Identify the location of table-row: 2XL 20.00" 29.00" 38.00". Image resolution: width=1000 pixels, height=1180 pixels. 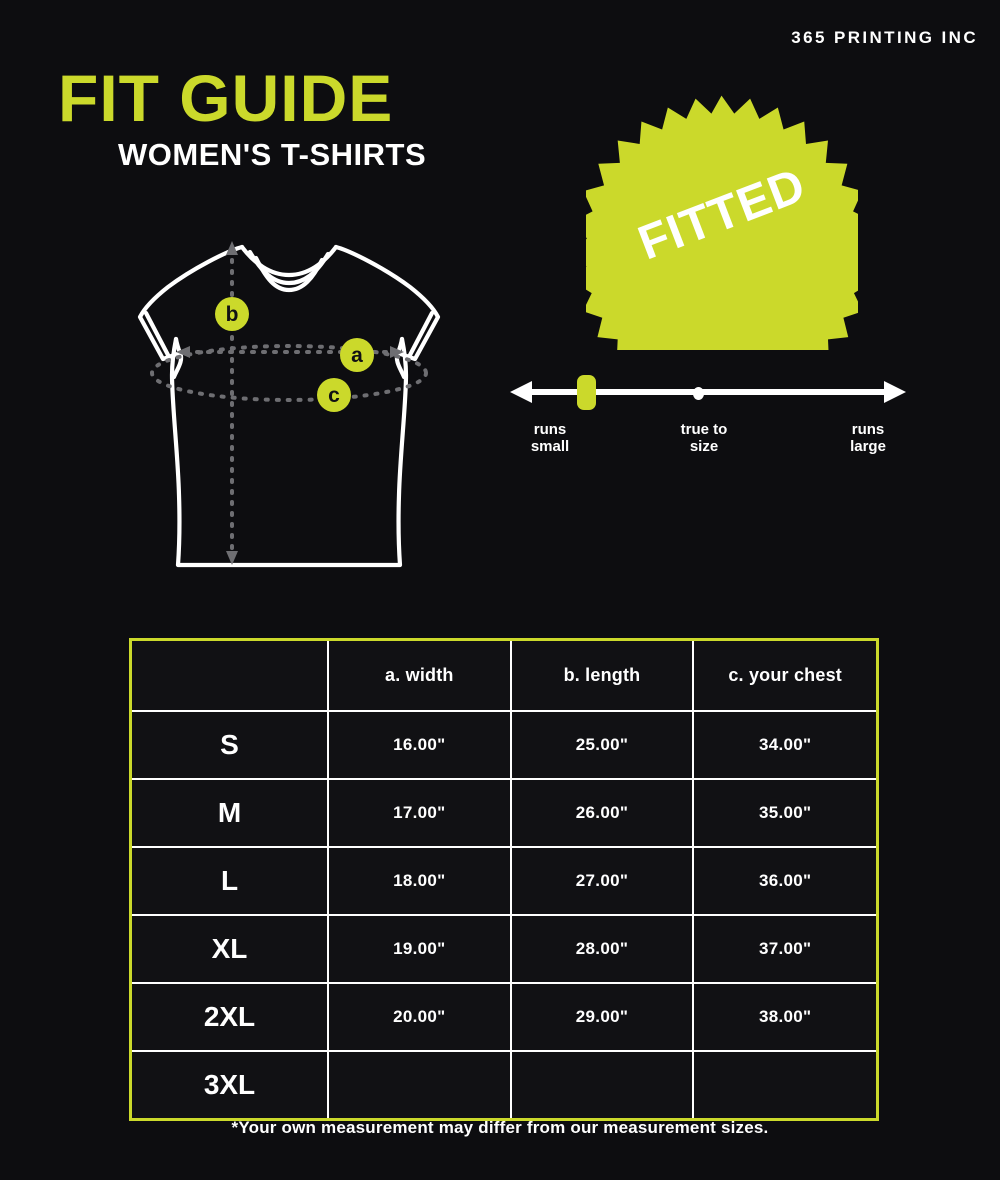
(504, 1017).